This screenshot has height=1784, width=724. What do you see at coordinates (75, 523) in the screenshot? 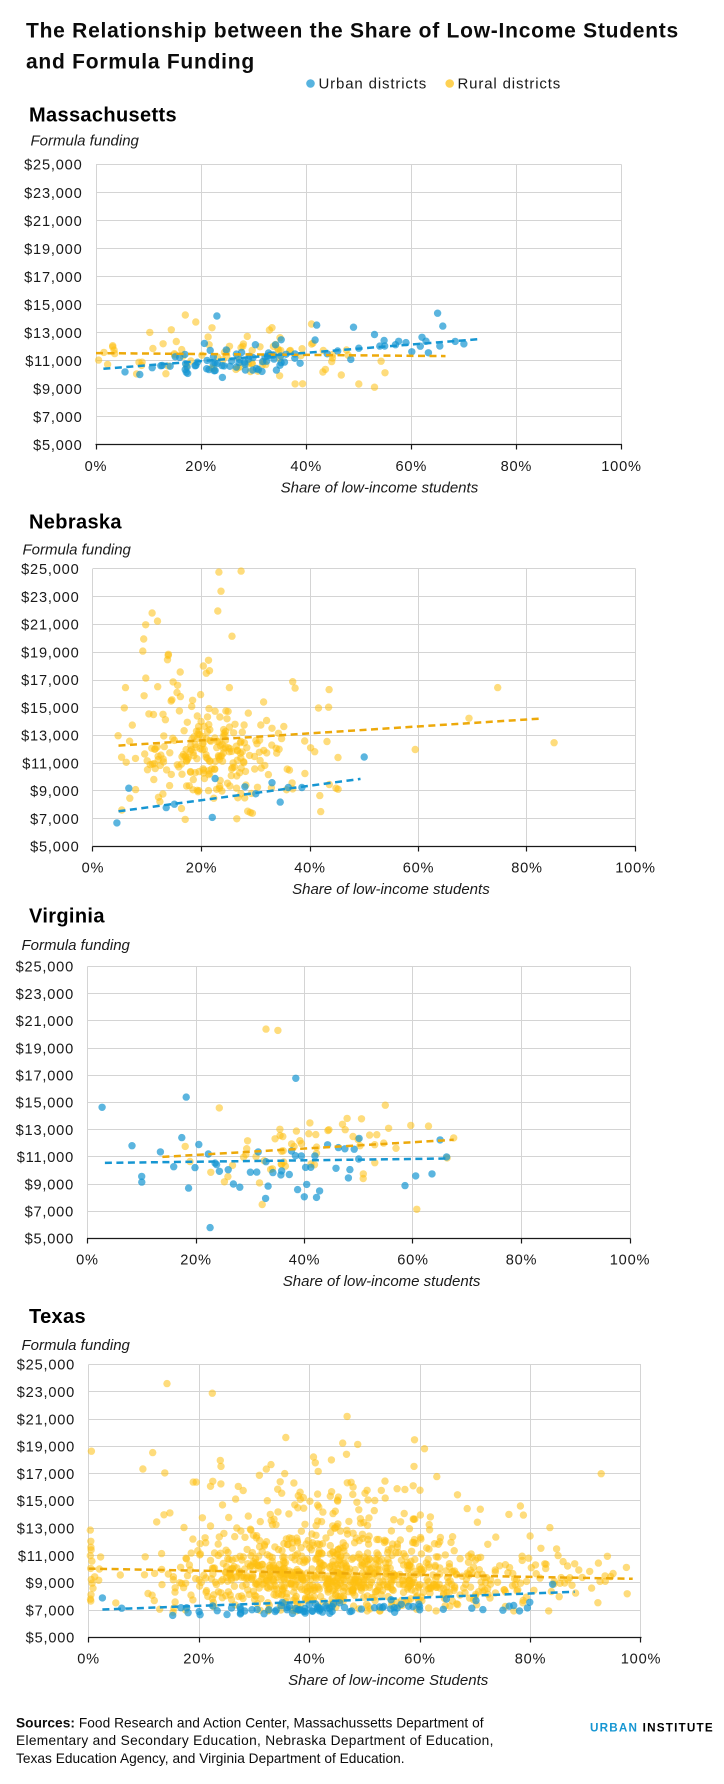
I see `svg-text: Nebraska` at bounding box center [75, 523].